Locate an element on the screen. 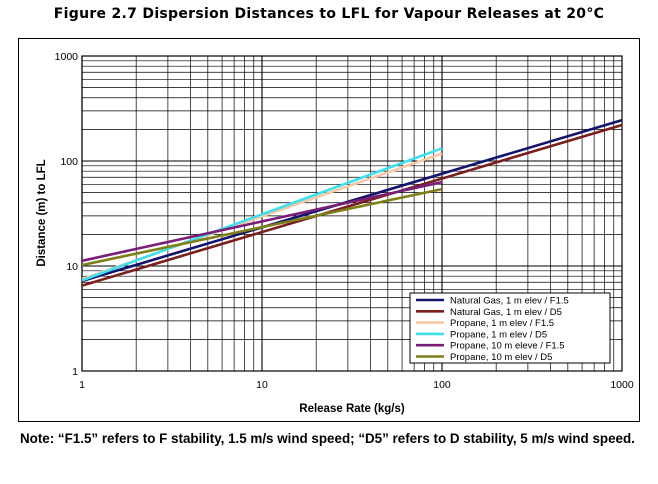 This screenshot has width=658, height=484. x-tick-labels: 1 10 100 1000 is located at coordinates (356, 385).